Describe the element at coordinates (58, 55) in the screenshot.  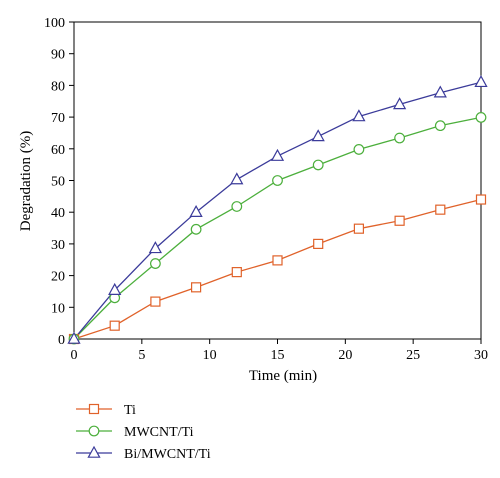
I see `y-tick-label: 90` at that location.